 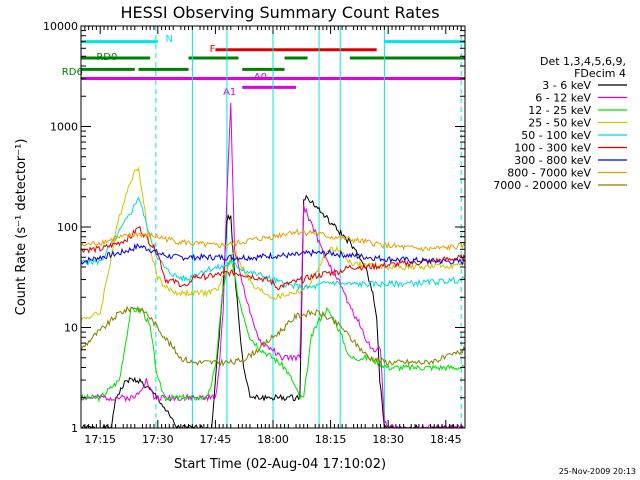 What do you see at coordinates (64, 127) in the screenshot?
I see `y-tick-label: 1000` at bounding box center [64, 127].